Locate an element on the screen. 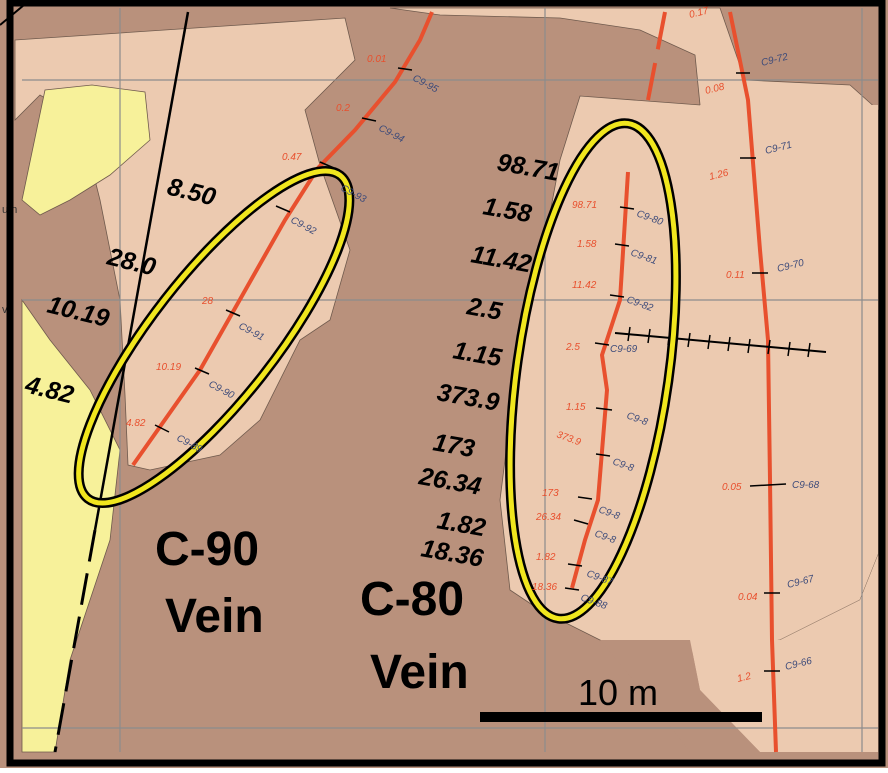 The image size is (888, 773). c90-sample-grade: 0.47 is located at coordinates (292, 157).